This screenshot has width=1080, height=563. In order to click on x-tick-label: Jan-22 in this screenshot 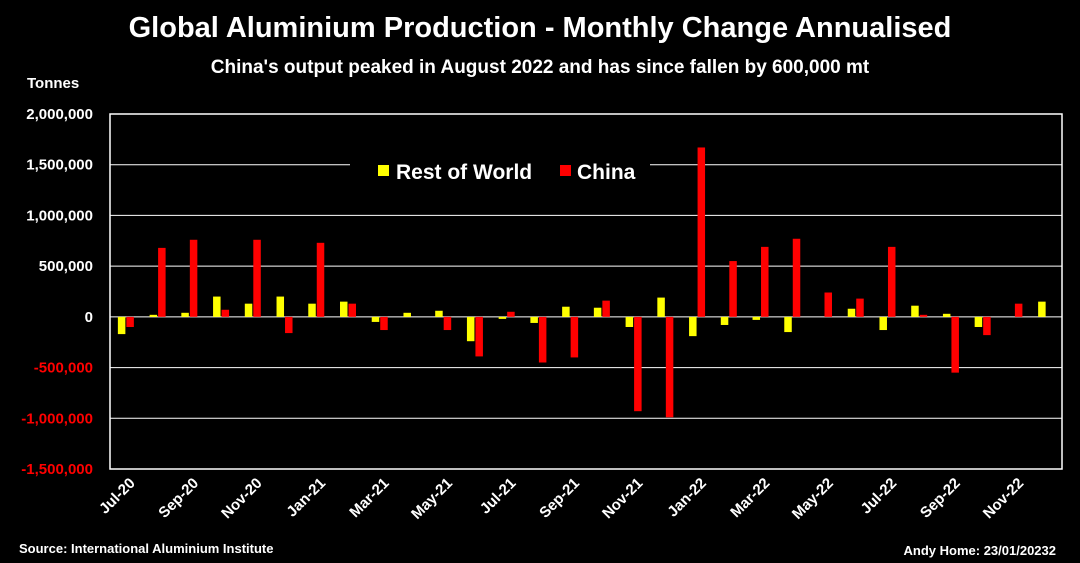, I will do `click(687, 498)`.